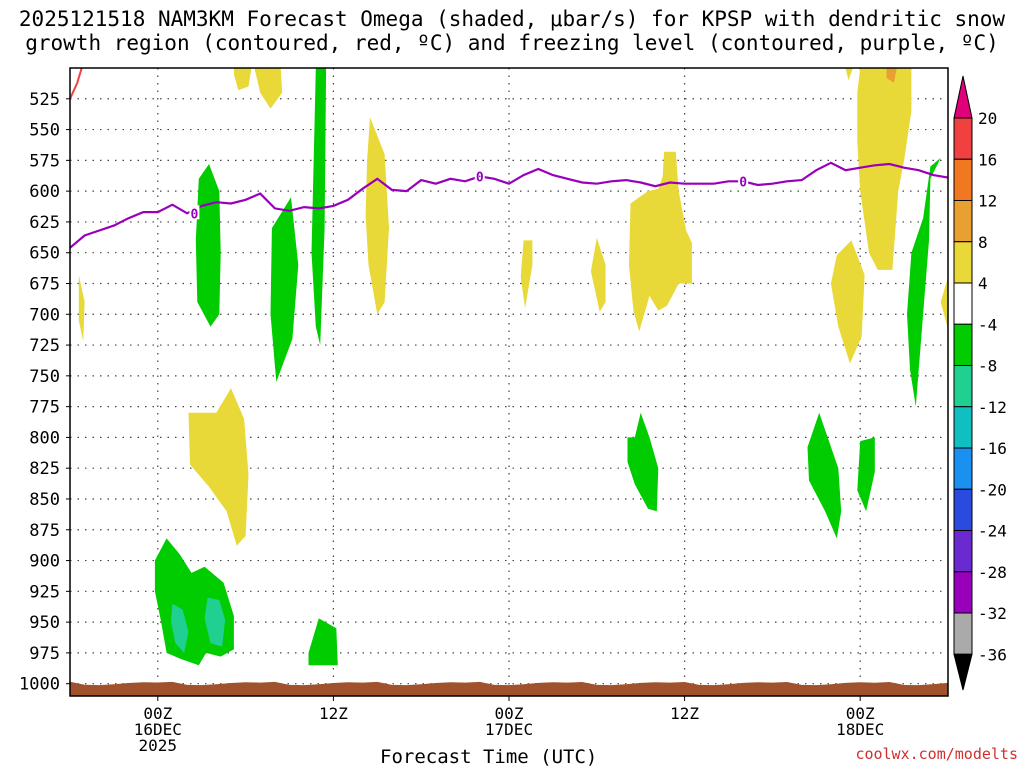  Describe the element at coordinates (44, 531) in the screenshot. I see `y-tick-label-875: 875` at that location.